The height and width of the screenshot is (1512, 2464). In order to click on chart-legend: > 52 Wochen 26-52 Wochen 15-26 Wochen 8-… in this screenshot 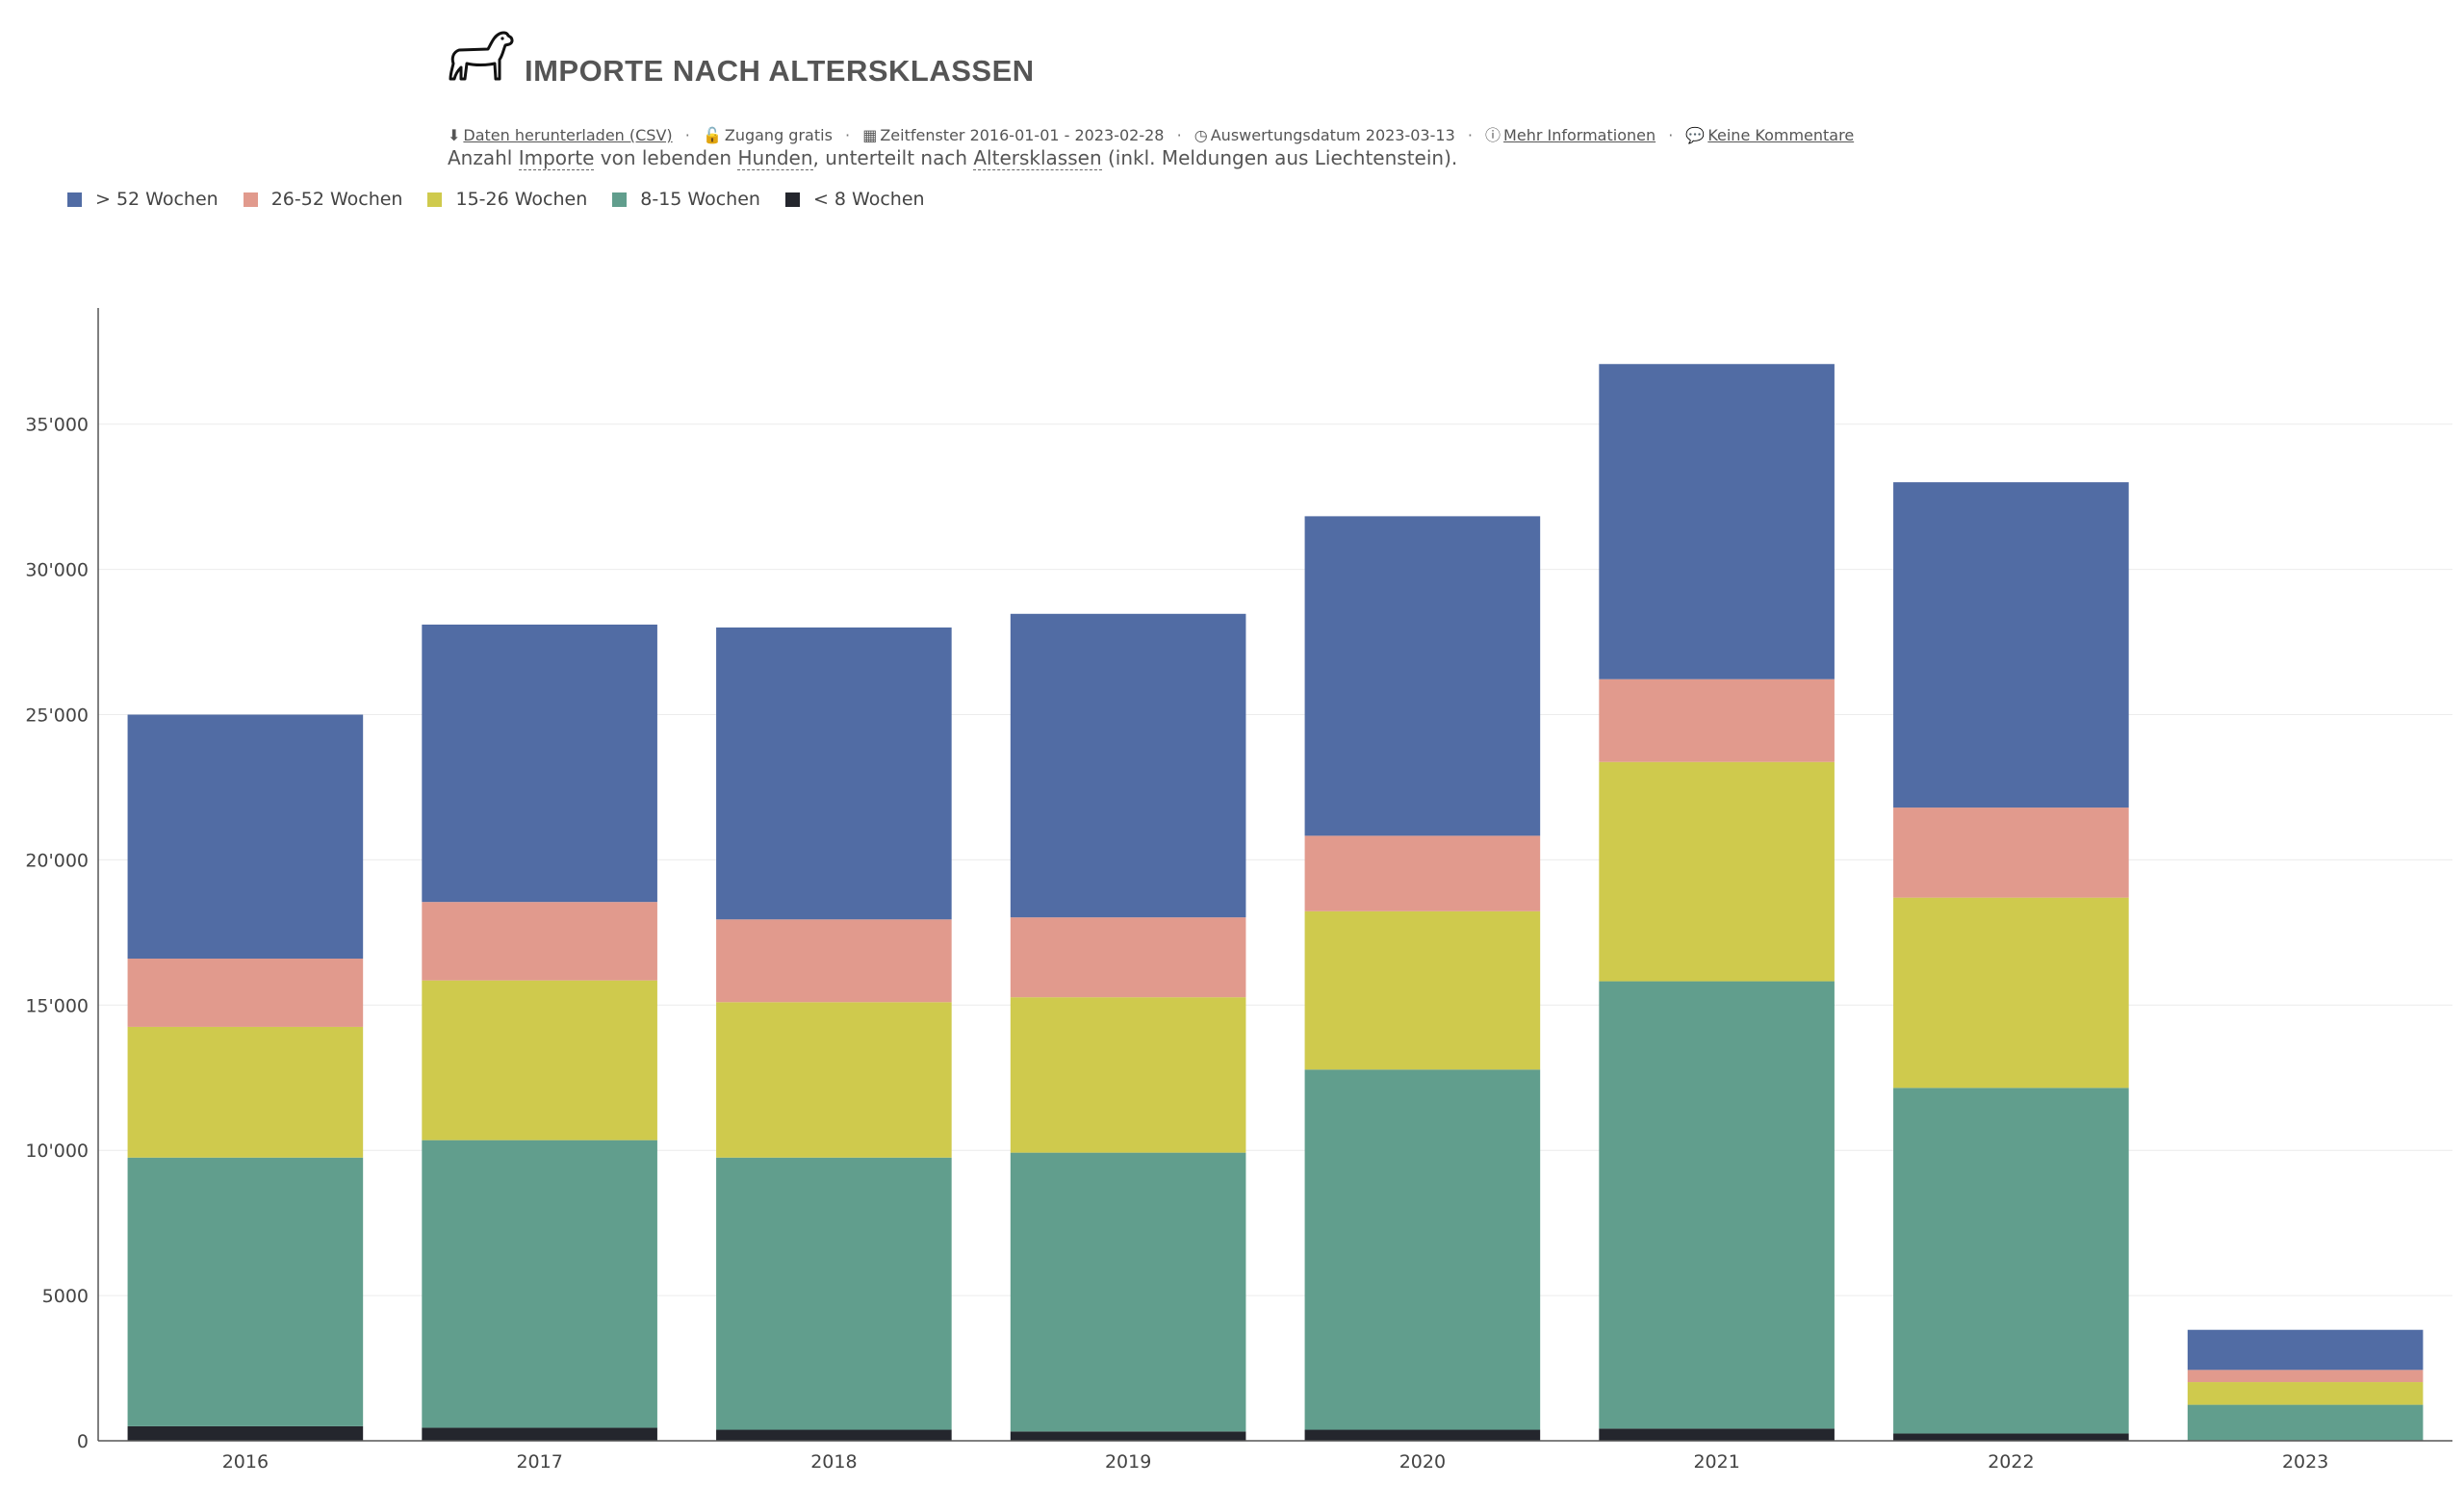, I will do `click(496, 199)`.